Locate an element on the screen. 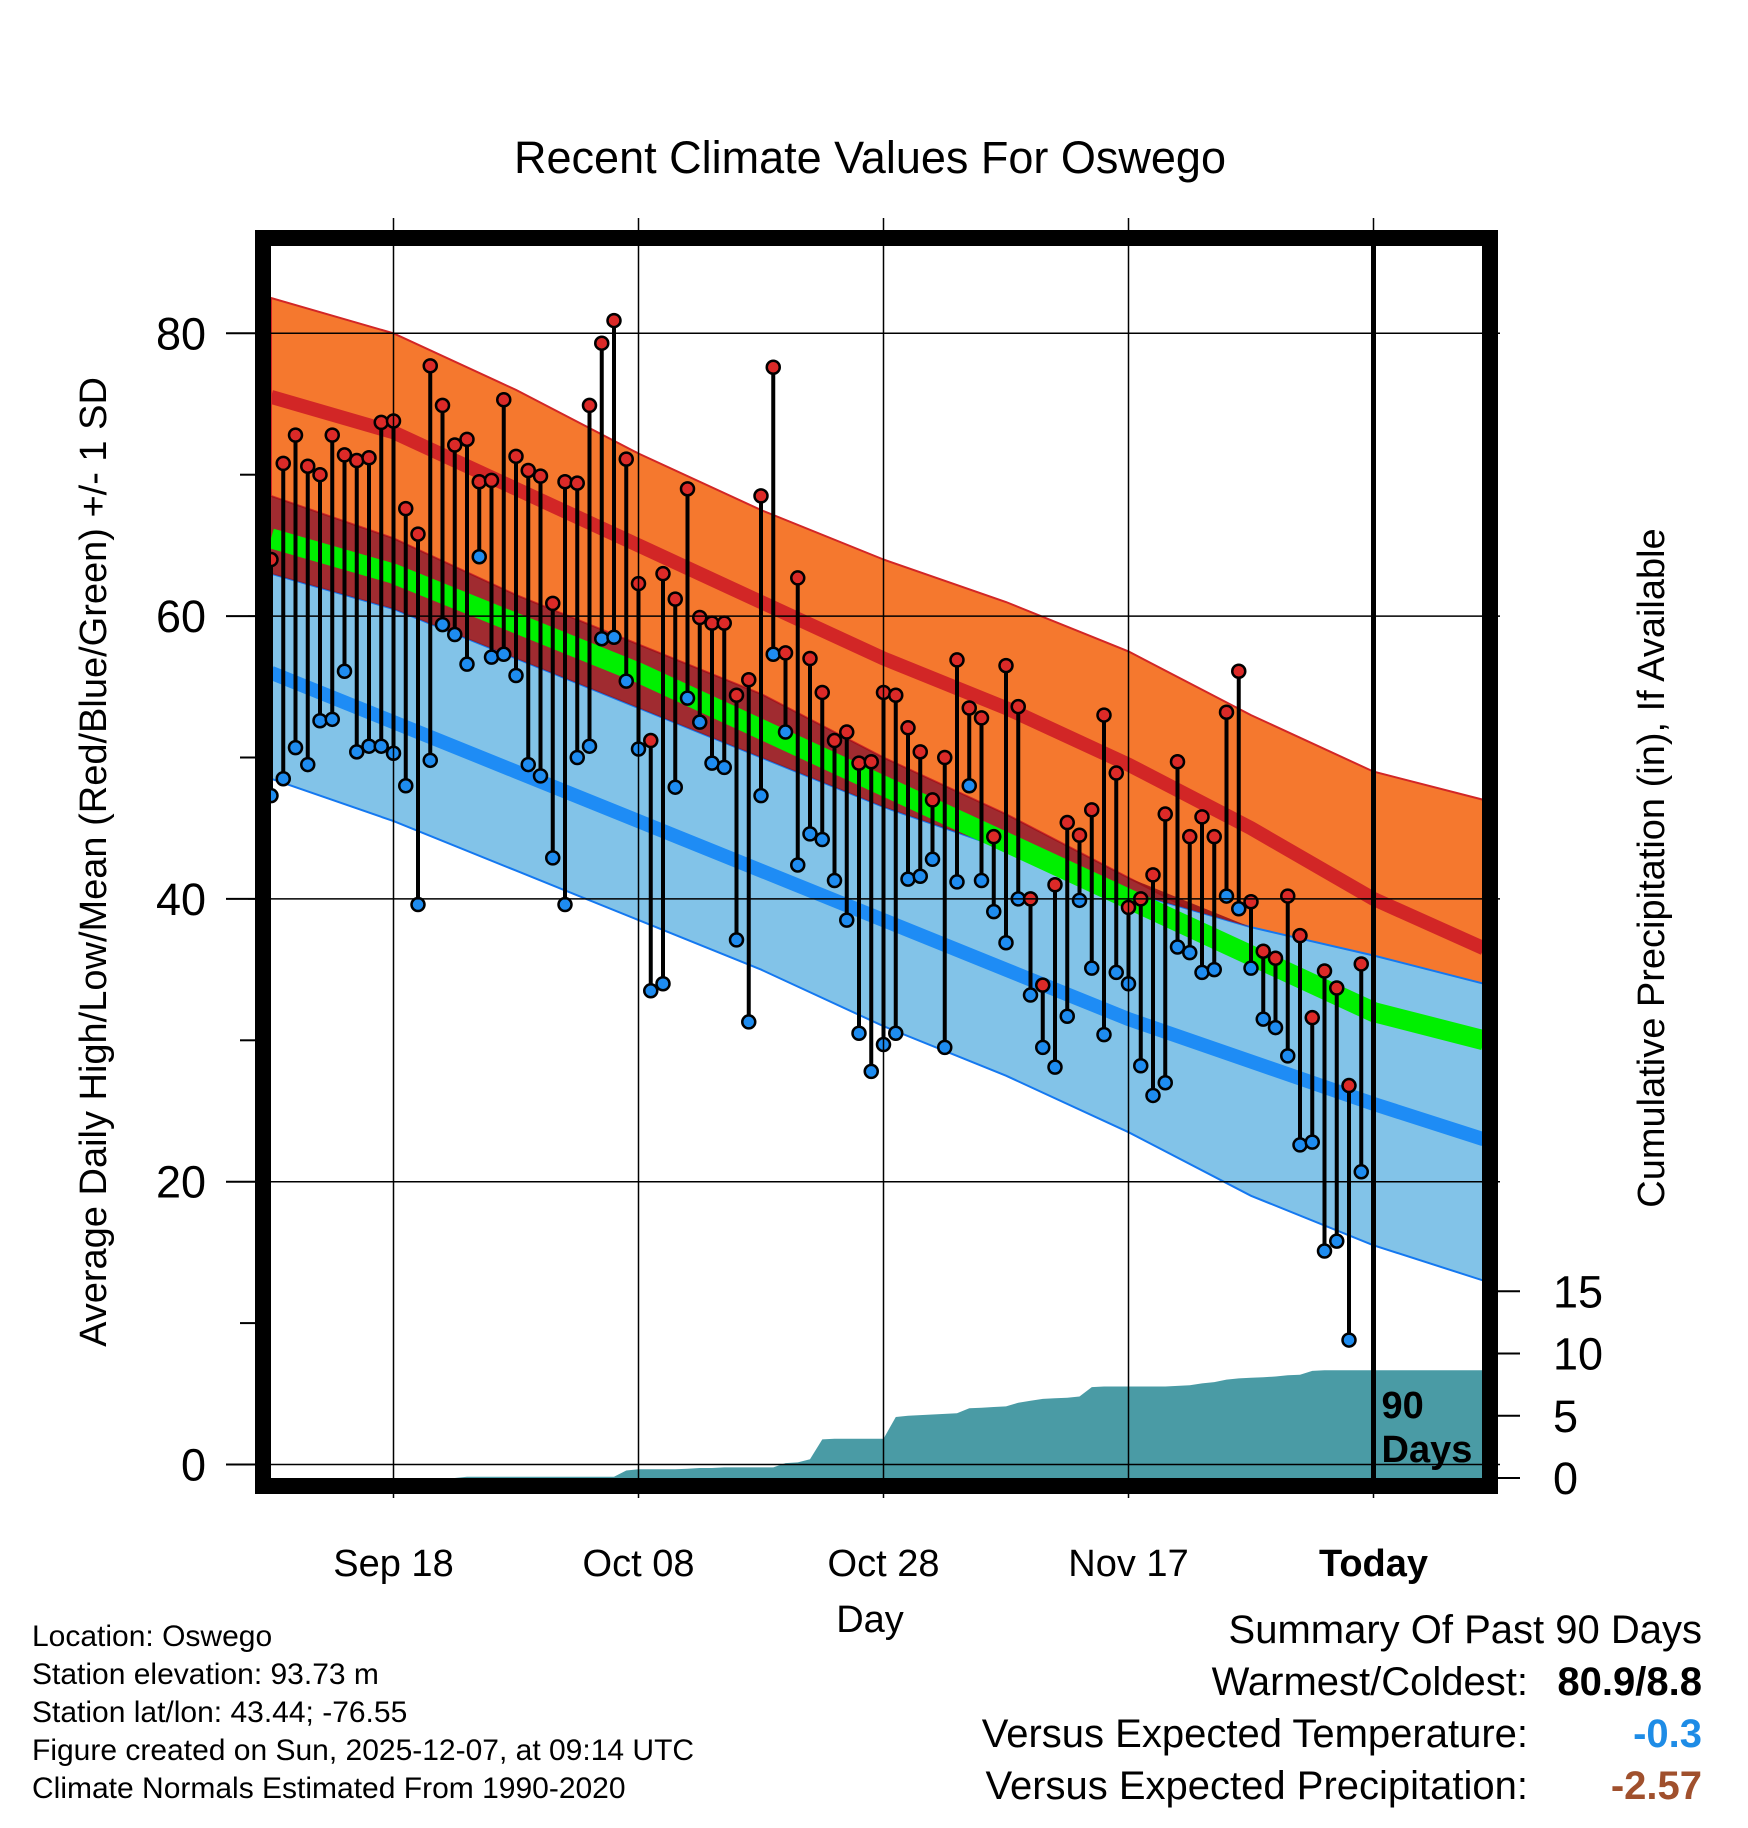 Image resolution: width=1748 pixels, height=1828 pixels. y-tick-label: 60 is located at coordinates (181, 616).